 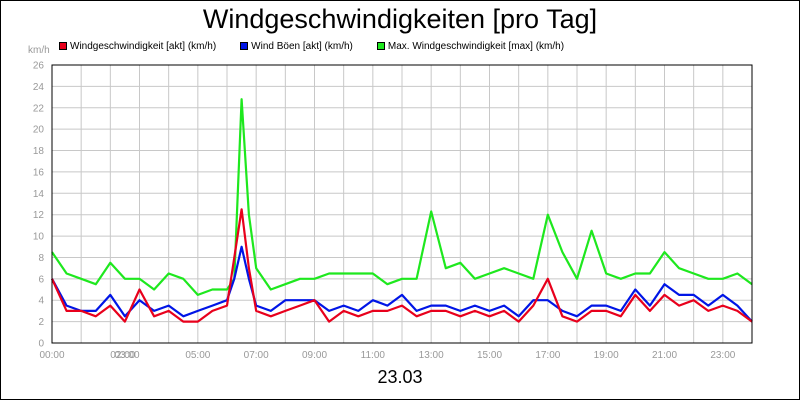 What do you see at coordinates (431, 355) in the screenshot?
I see `x-tick-label: 13:00` at bounding box center [431, 355].